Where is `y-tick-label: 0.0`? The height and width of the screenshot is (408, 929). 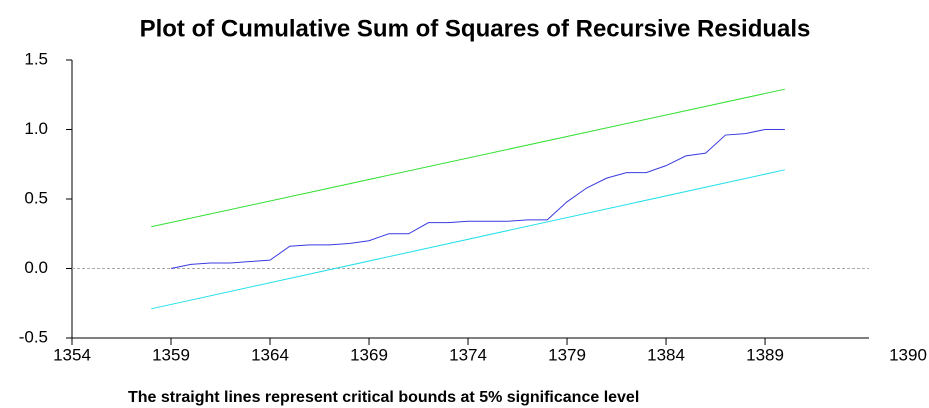
y-tick-label: 0.0 is located at coordinates (36, 267).